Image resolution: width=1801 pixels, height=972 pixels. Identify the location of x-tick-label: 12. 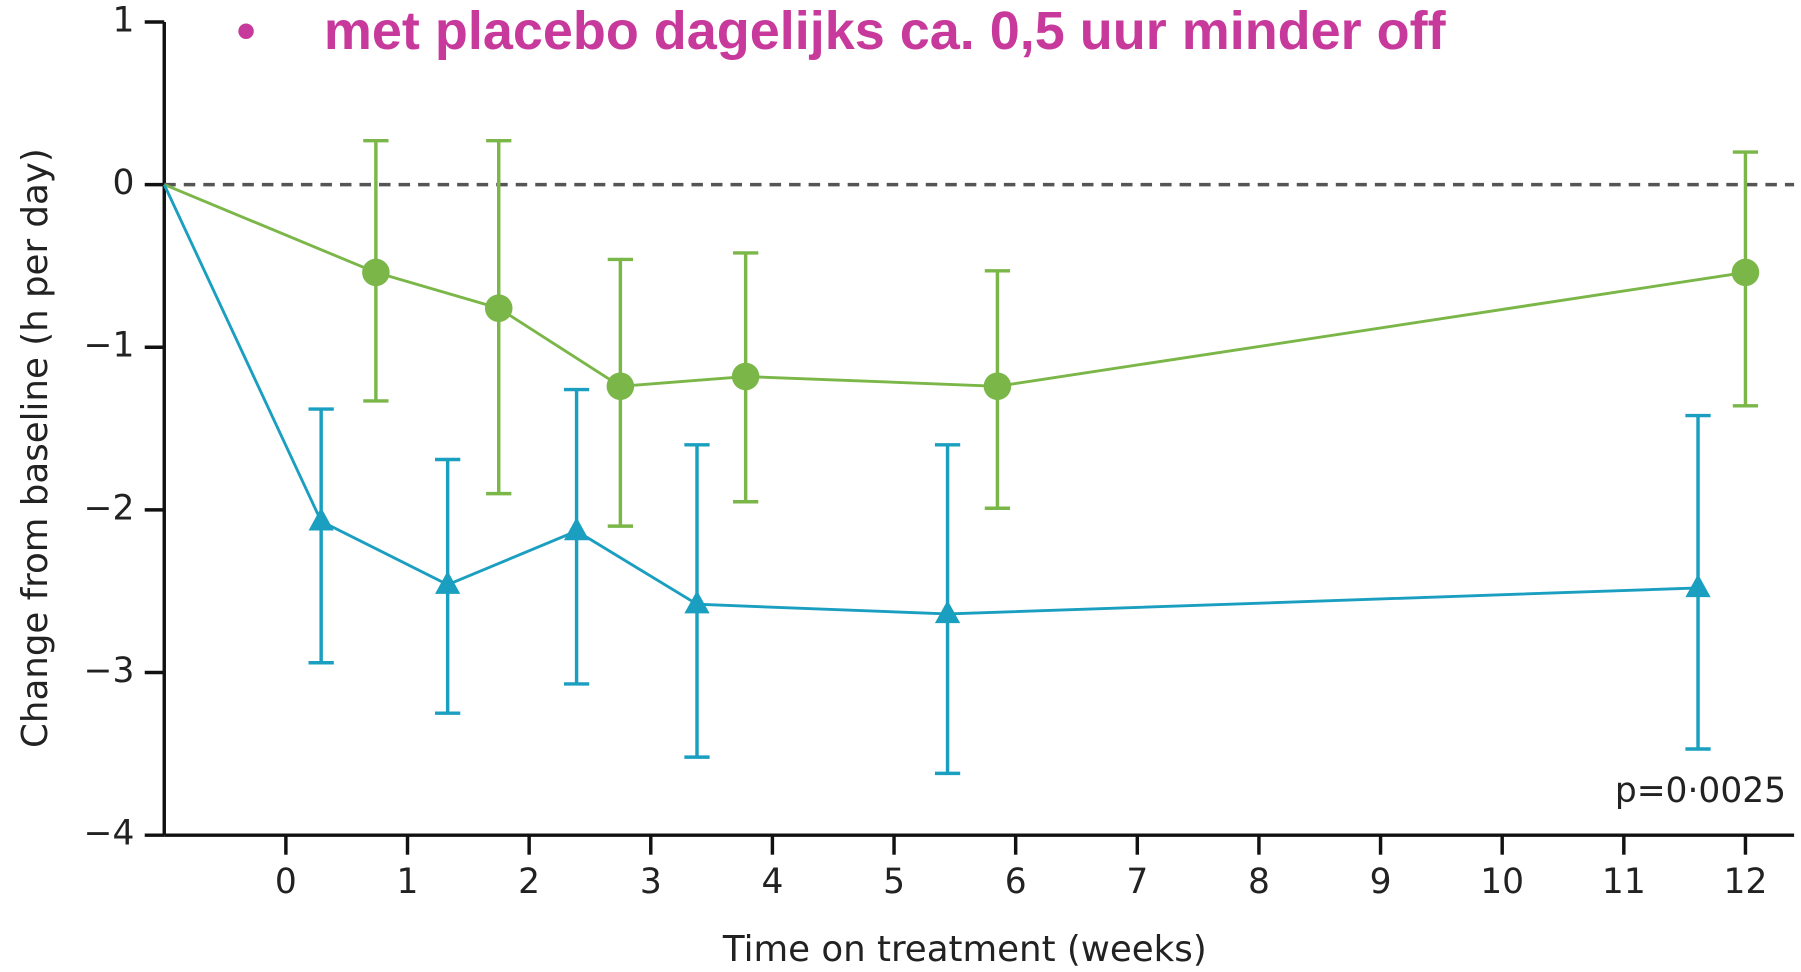
(1746, 882).